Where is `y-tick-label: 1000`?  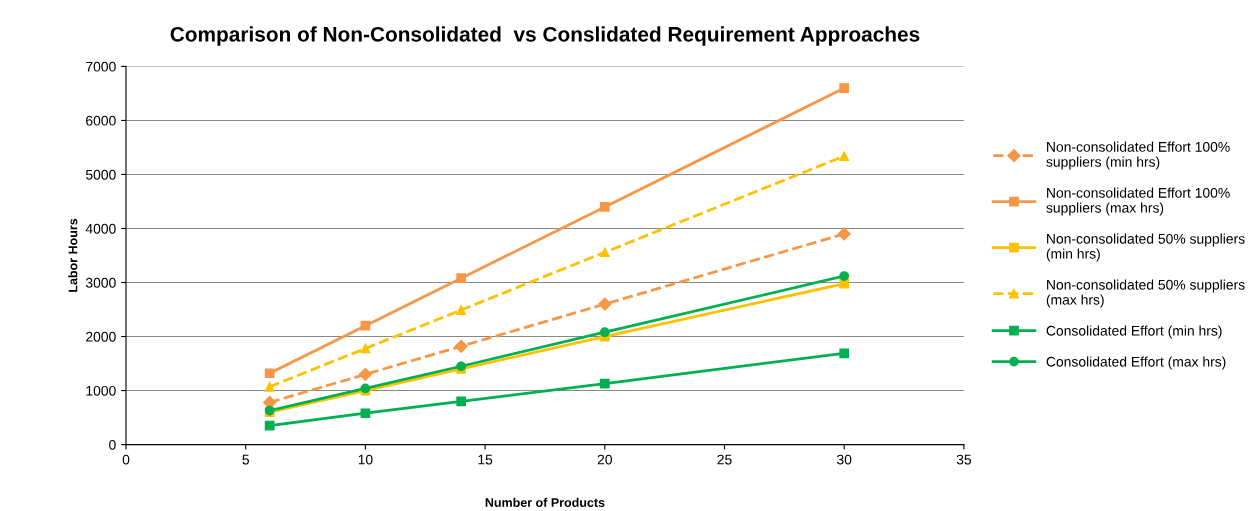
y-tick-label: 1000 is located at coordinates (101, 390).